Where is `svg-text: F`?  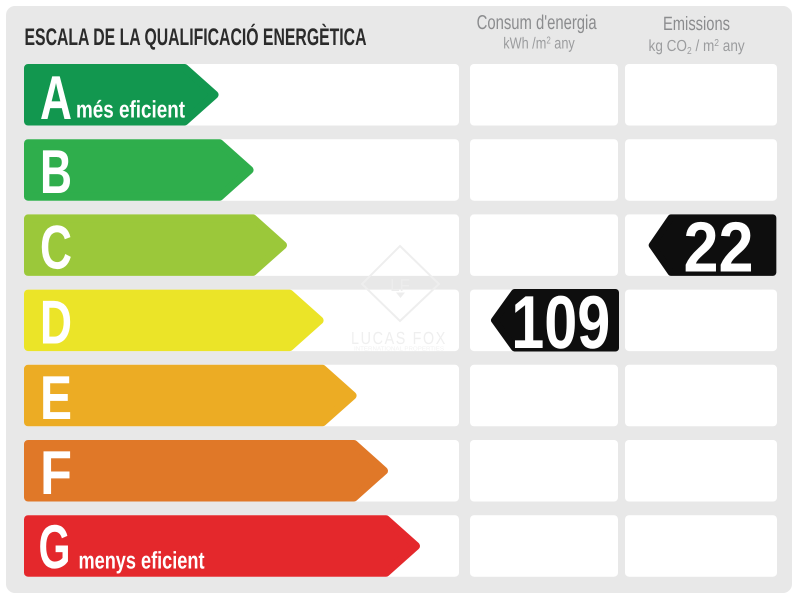
svg-text: F is located at coordinates (56, 473).